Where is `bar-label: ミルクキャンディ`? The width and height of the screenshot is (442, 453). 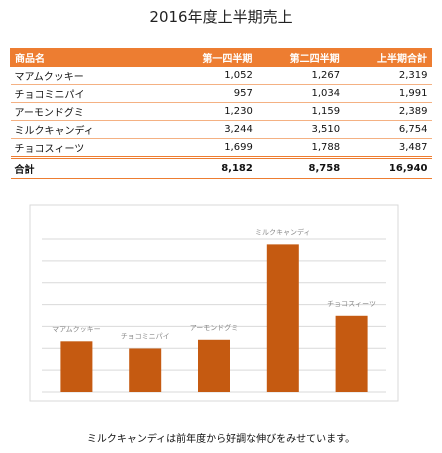
bar-label: ミルクキャンディ is located at coordinates (283, 231).